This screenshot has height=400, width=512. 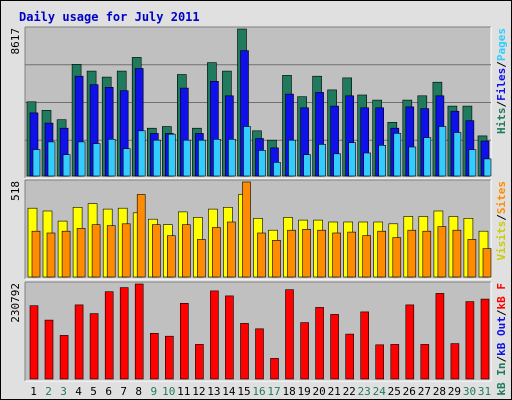 I want to click on legend-entry: kB F, so click(x=501, y=296).